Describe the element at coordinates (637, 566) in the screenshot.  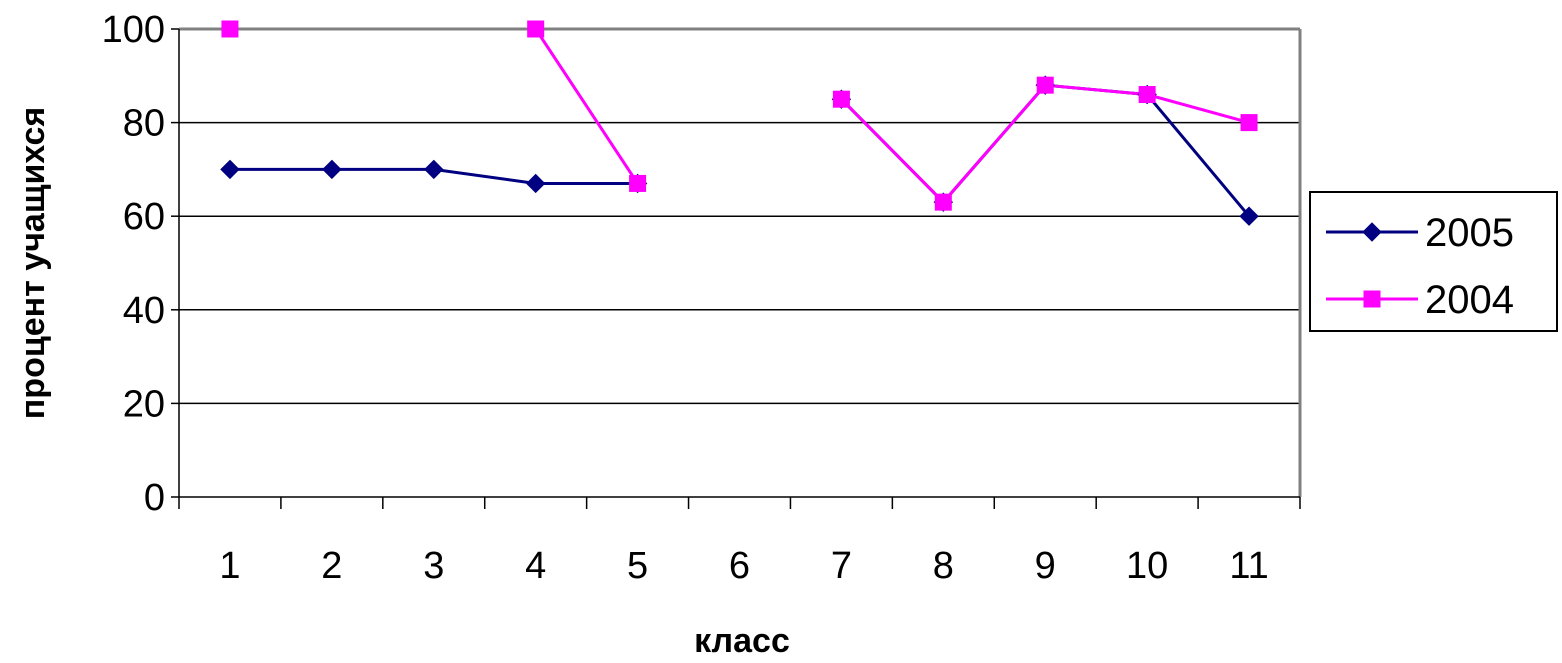
I see `x-tick-label: 5` at that location.